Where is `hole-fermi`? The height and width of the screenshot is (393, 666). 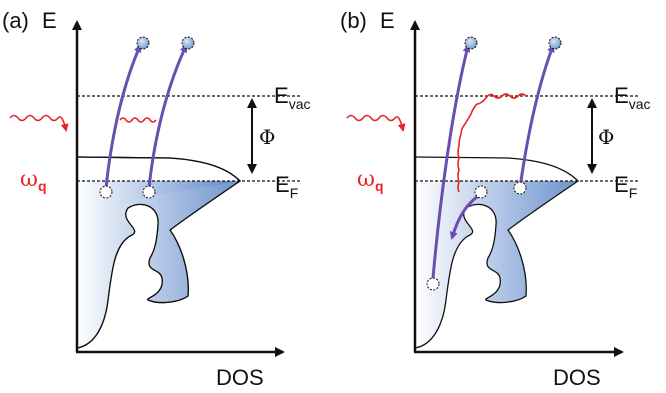
hole-fermi is located at coordinates (481, 192).